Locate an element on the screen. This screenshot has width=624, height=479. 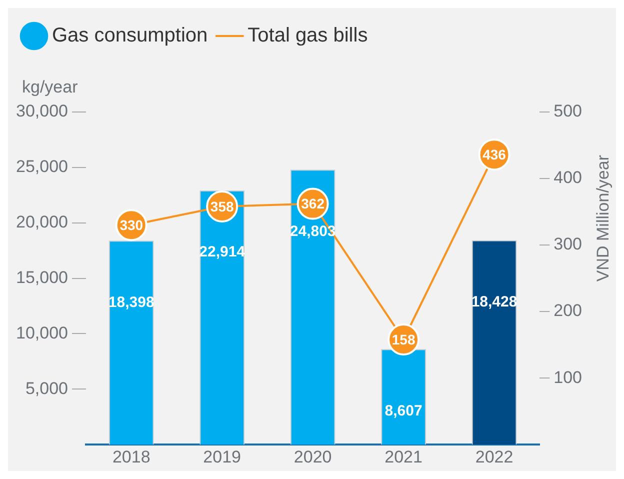
y2-tick-label: 500 is located at coordinates (568, 111).